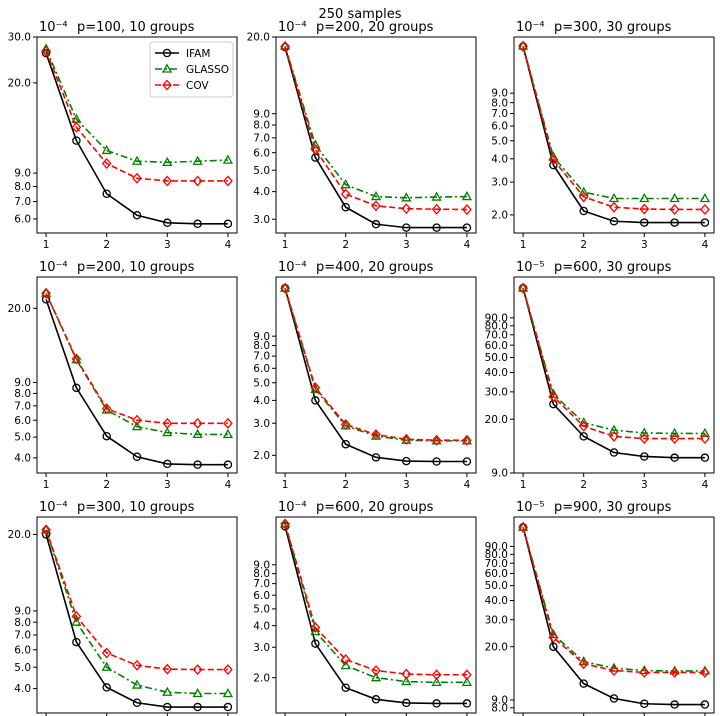  Describe the element at coordinates (523, 245) in the screenshot. I see `x-tick-label: 1` at that location.